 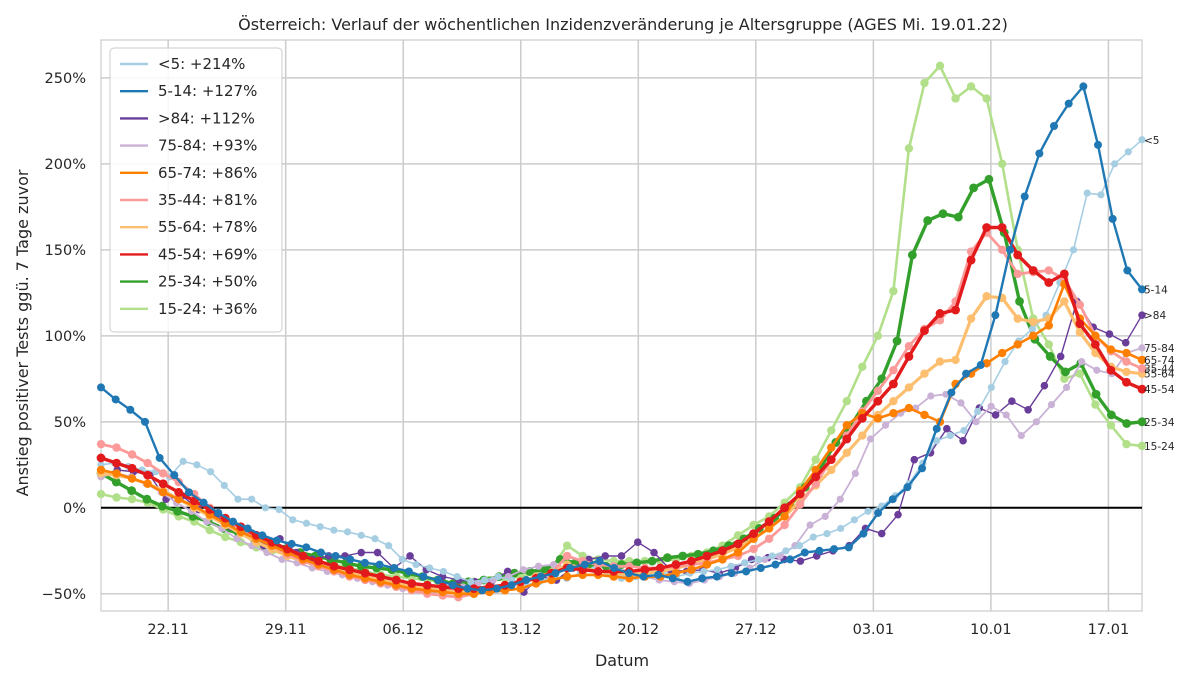 I want to click on legend-label: 35-44: +81%, so click(x=207, y=200).